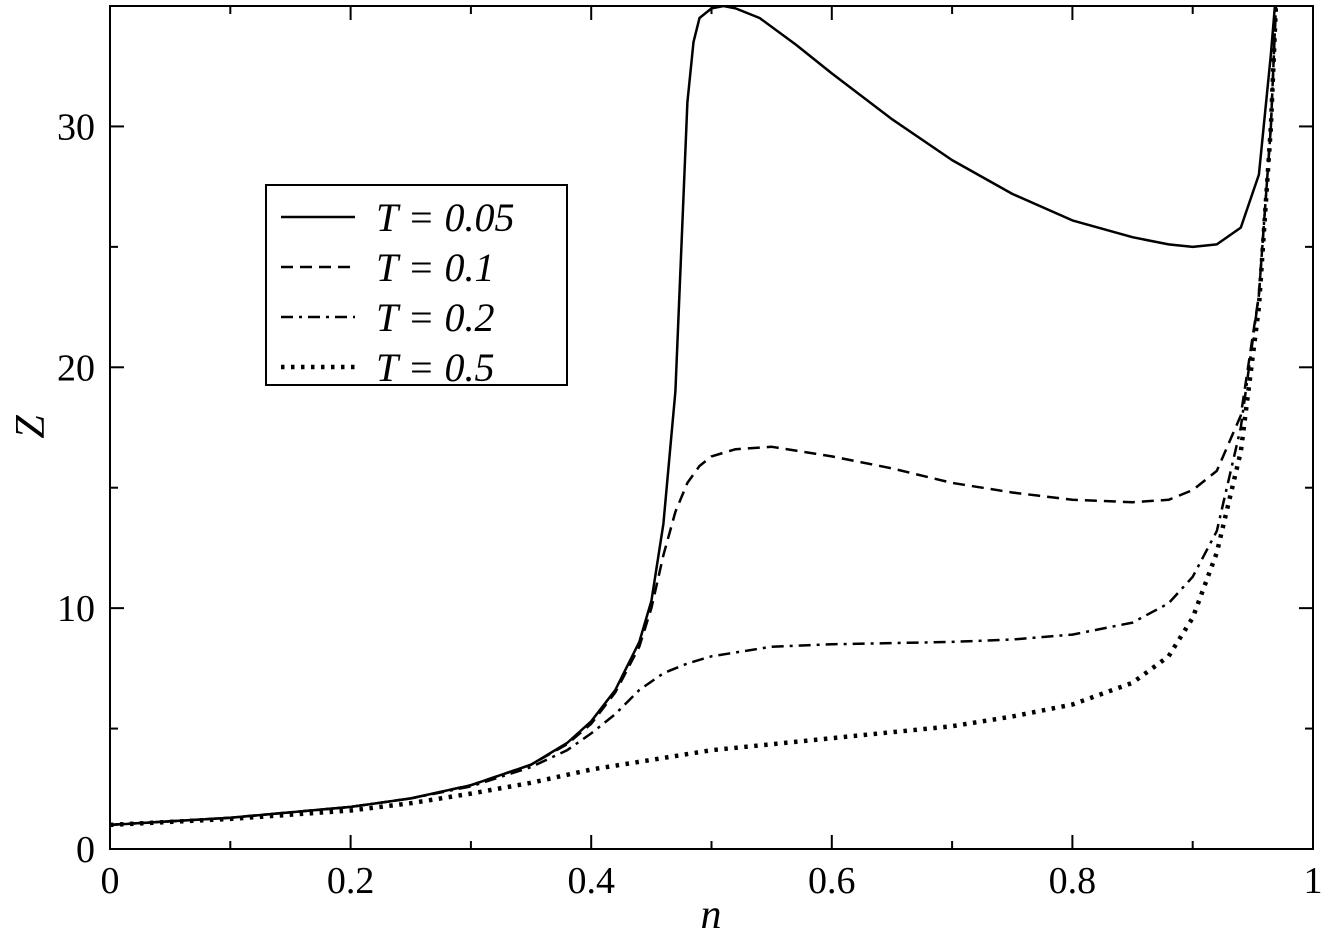  Describe the element at coordinates (445, 217) in the screenshot. I see `legend-label-1: T = 0.05` at that location.